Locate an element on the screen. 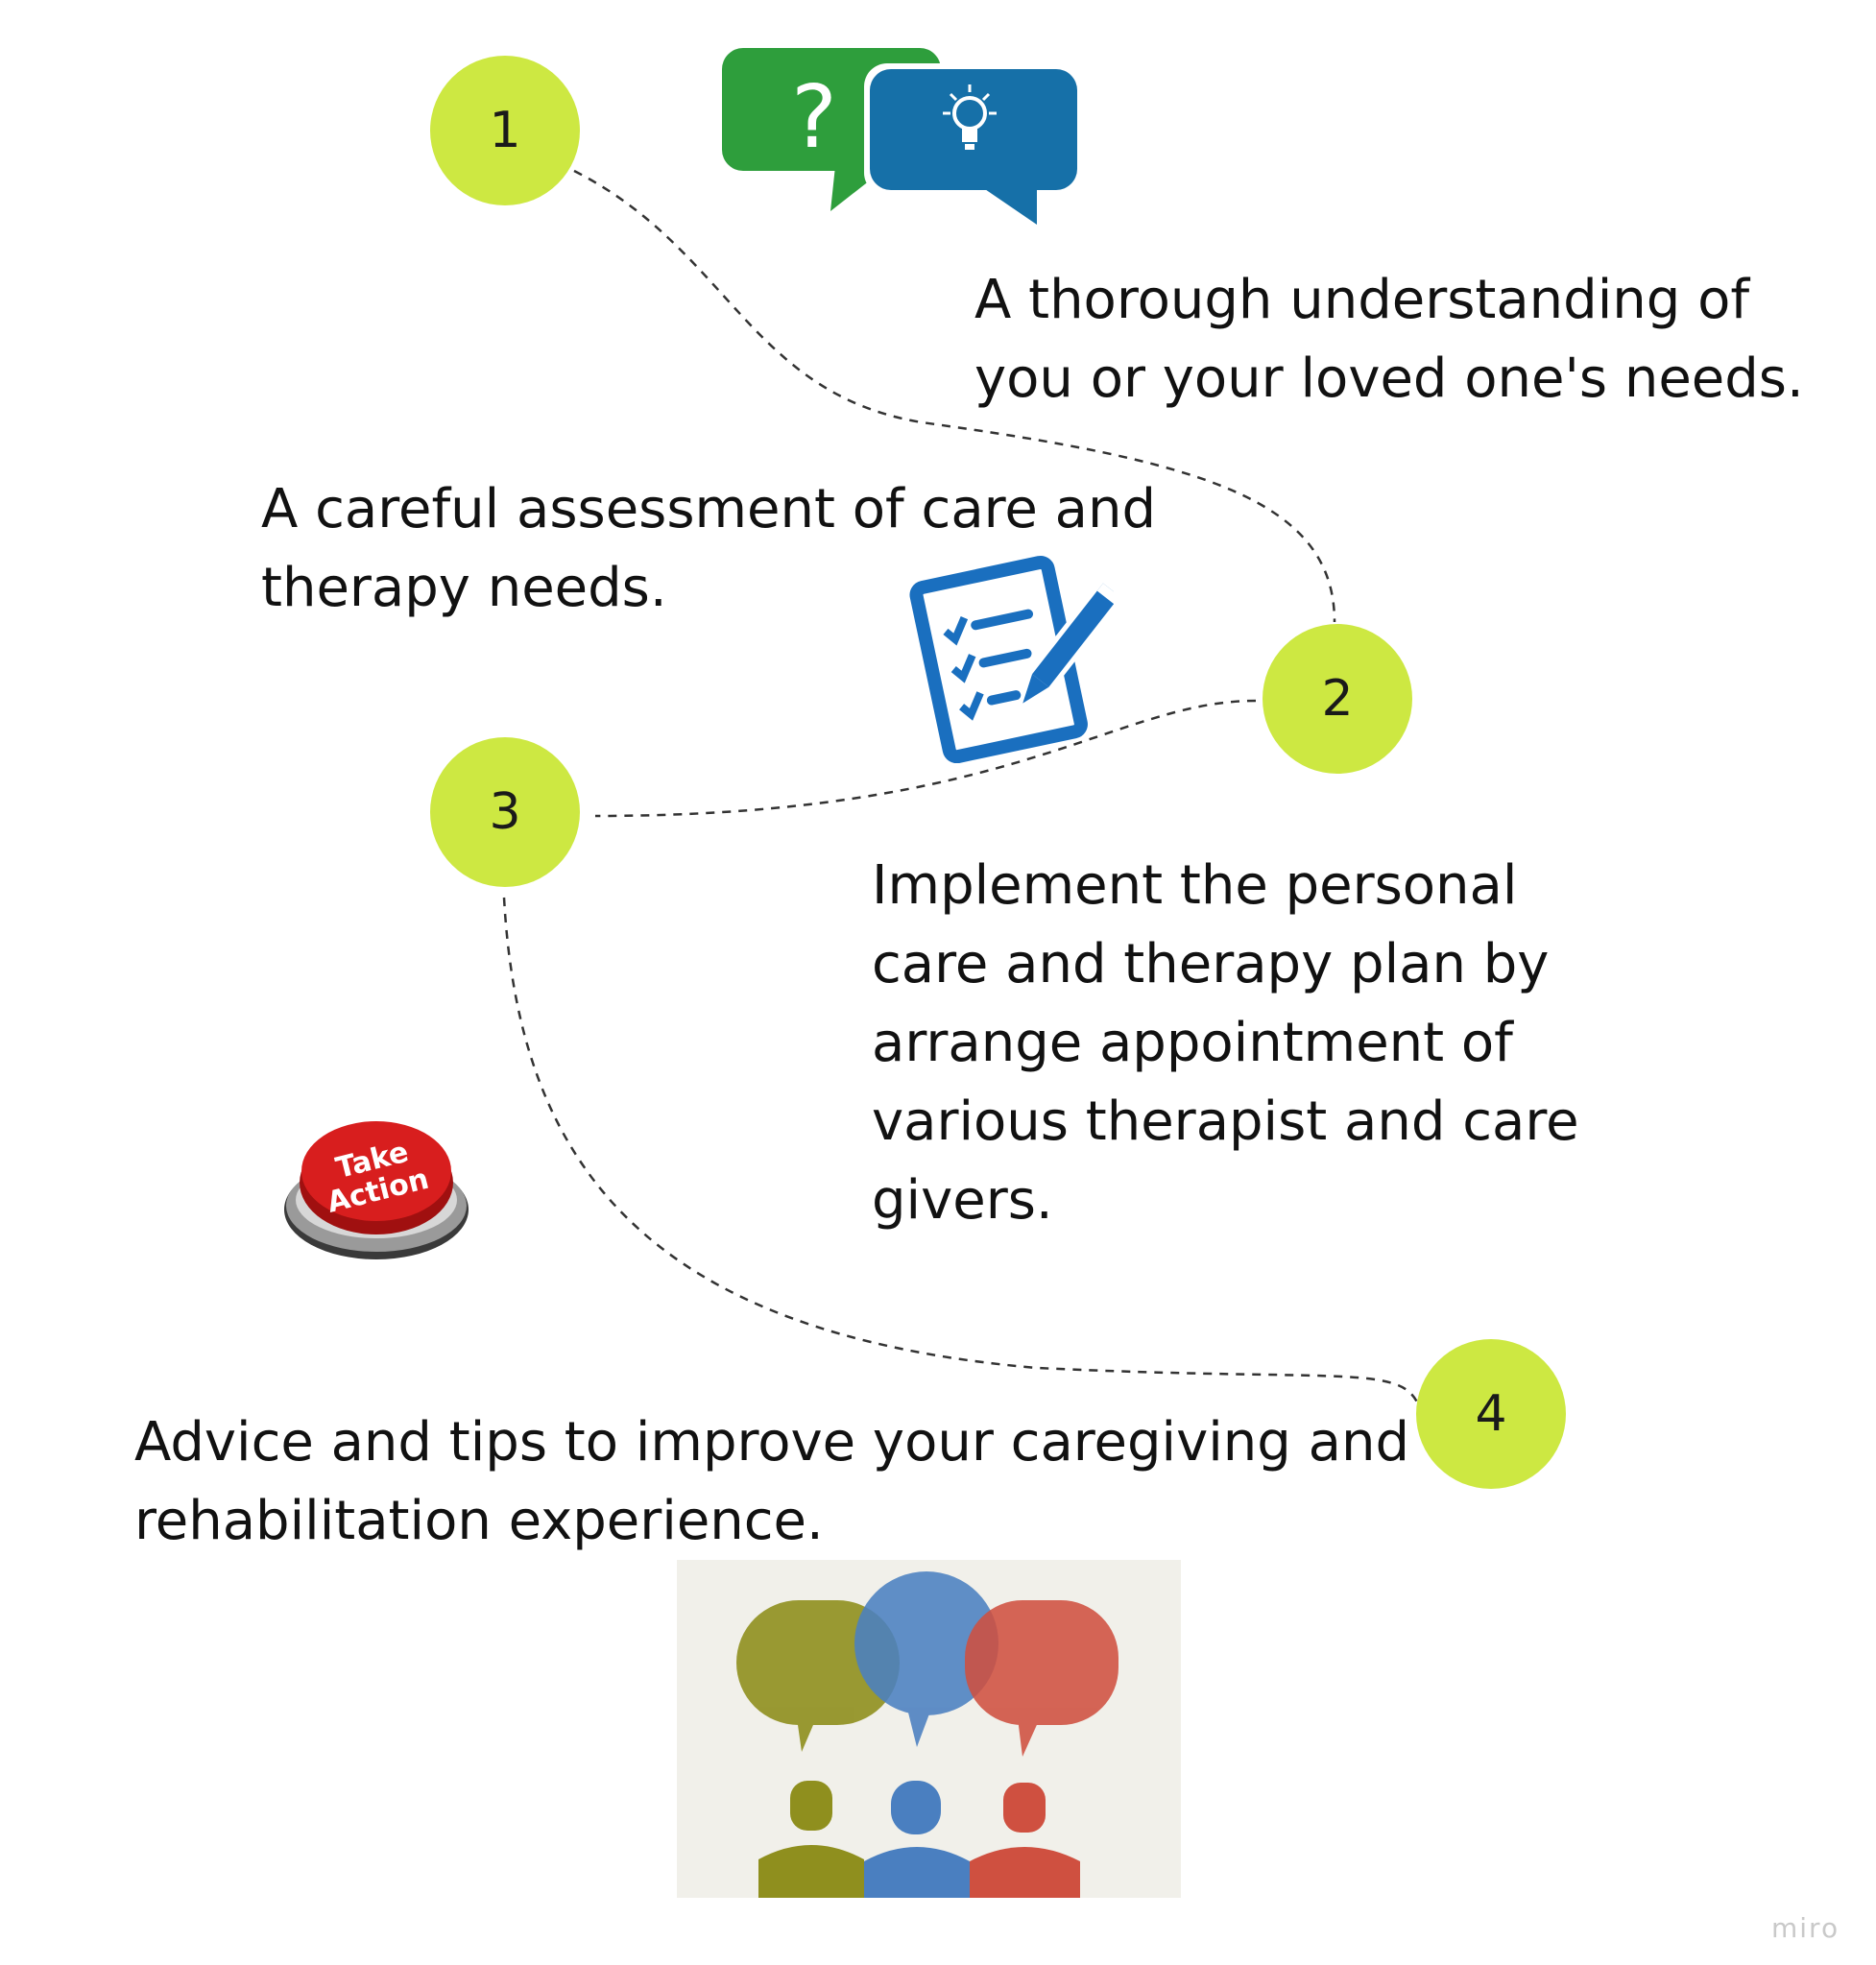 The image size is (1876, 1965). step-number: 2 is located at coordinates (1338, 699).